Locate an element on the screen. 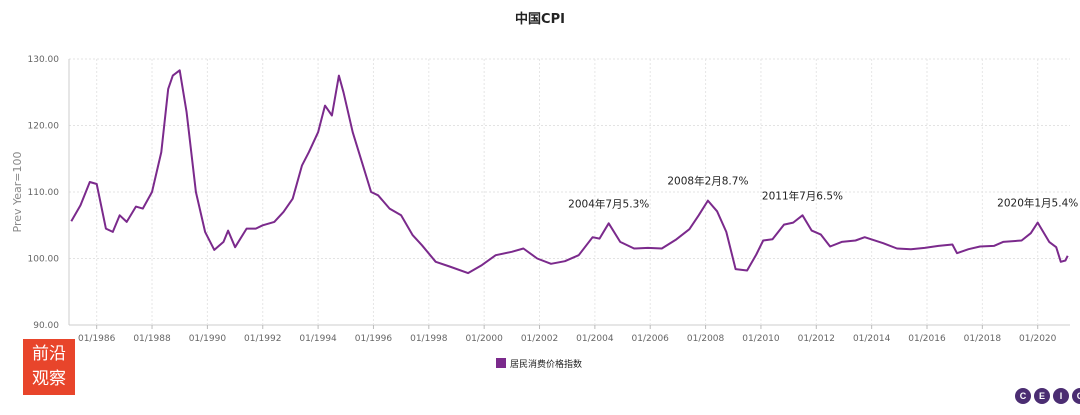  x-tick-label: 01/1986 is located at coordinates (97, 339).